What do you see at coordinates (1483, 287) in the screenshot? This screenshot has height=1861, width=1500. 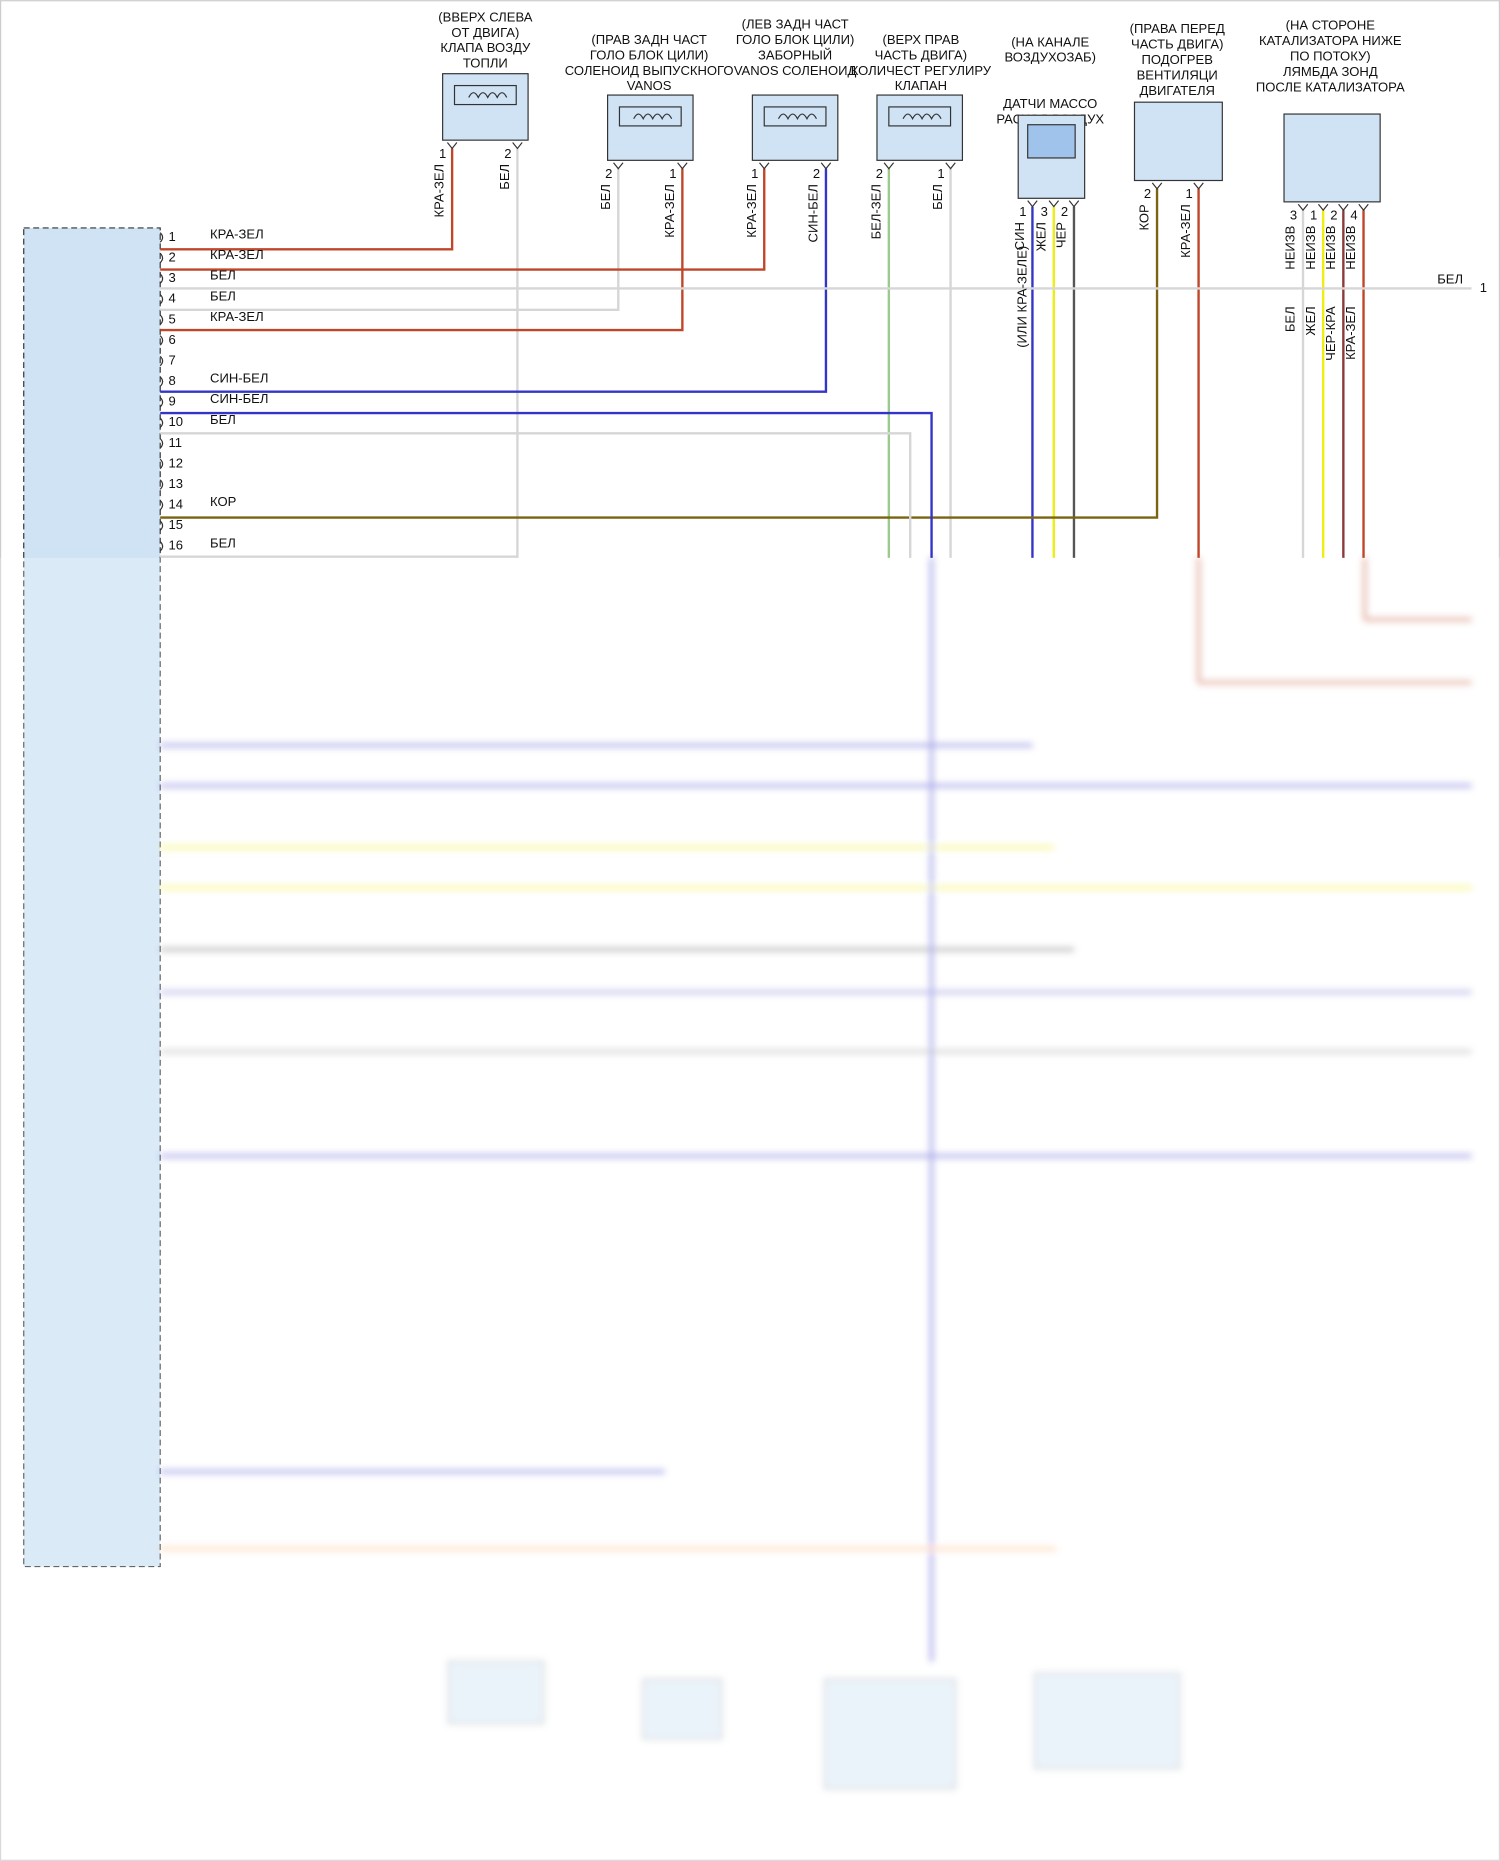 I see `terminal-num: 1` at bounding box center [1483, 287].